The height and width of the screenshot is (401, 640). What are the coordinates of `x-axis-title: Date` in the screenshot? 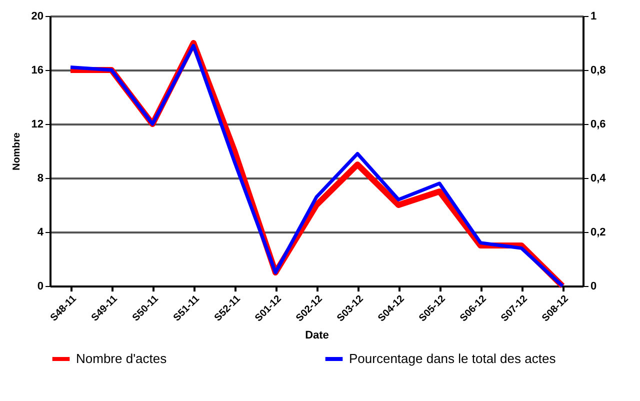 It's located at (317, 335).